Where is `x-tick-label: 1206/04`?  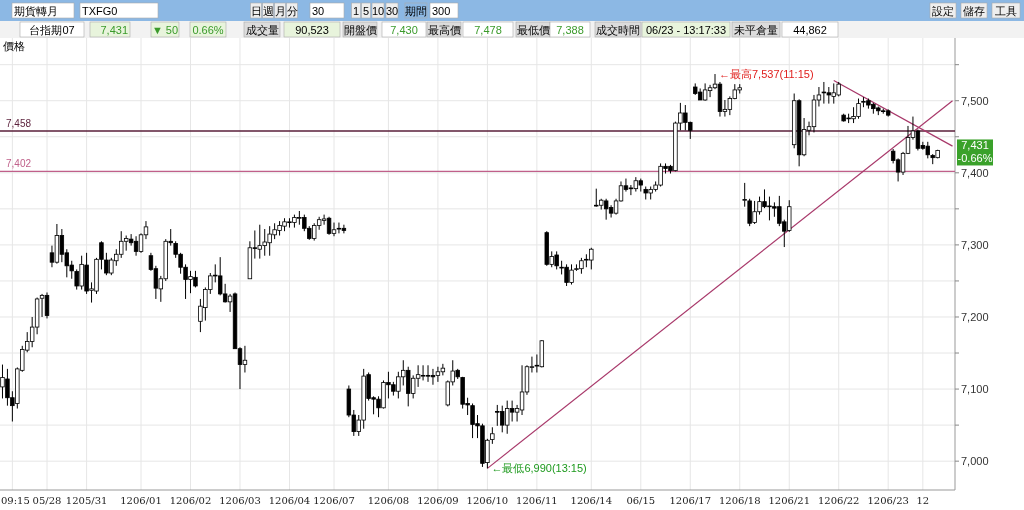 x-tick-label: 1206/04 is located at coordinates (289, 500).